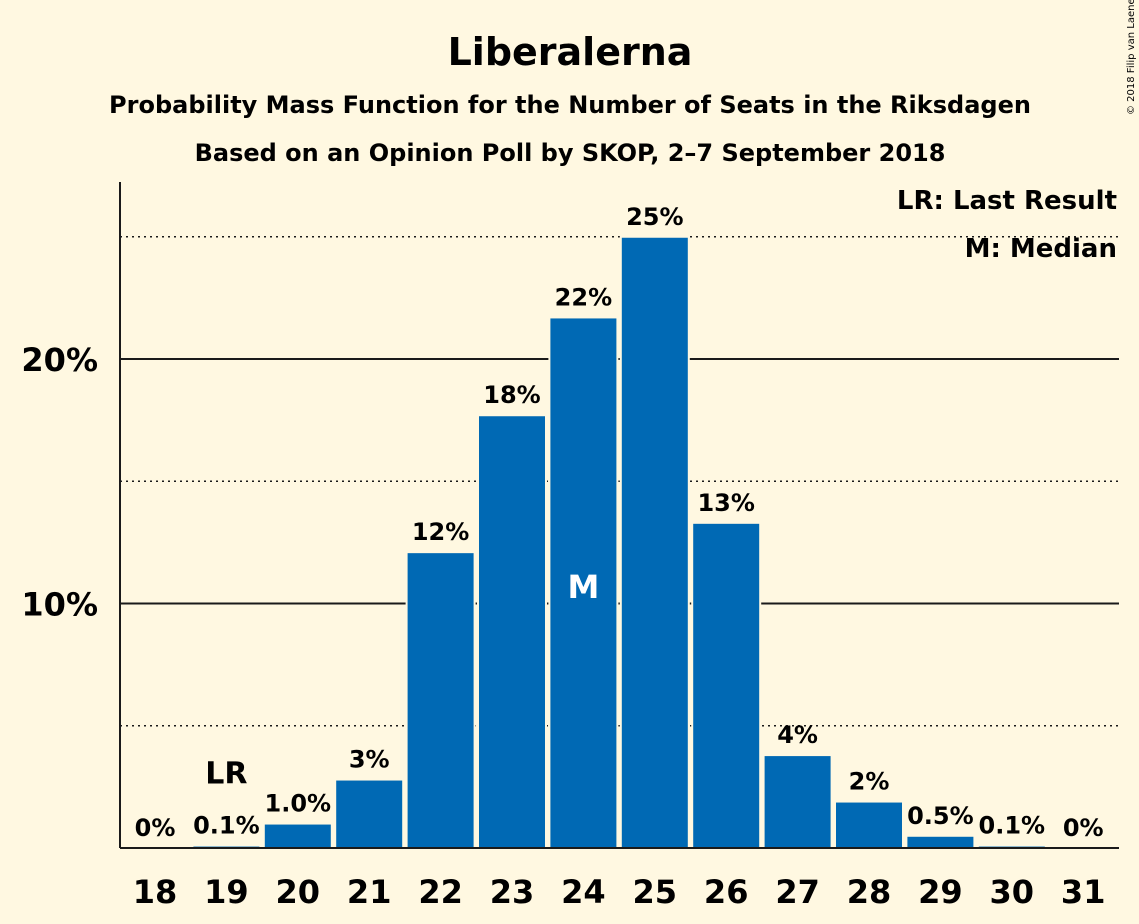  What do you see at coordinates (226, 774) in the screenshot?
I see `last-result-marker: LR` at bounding box center [226, 774].